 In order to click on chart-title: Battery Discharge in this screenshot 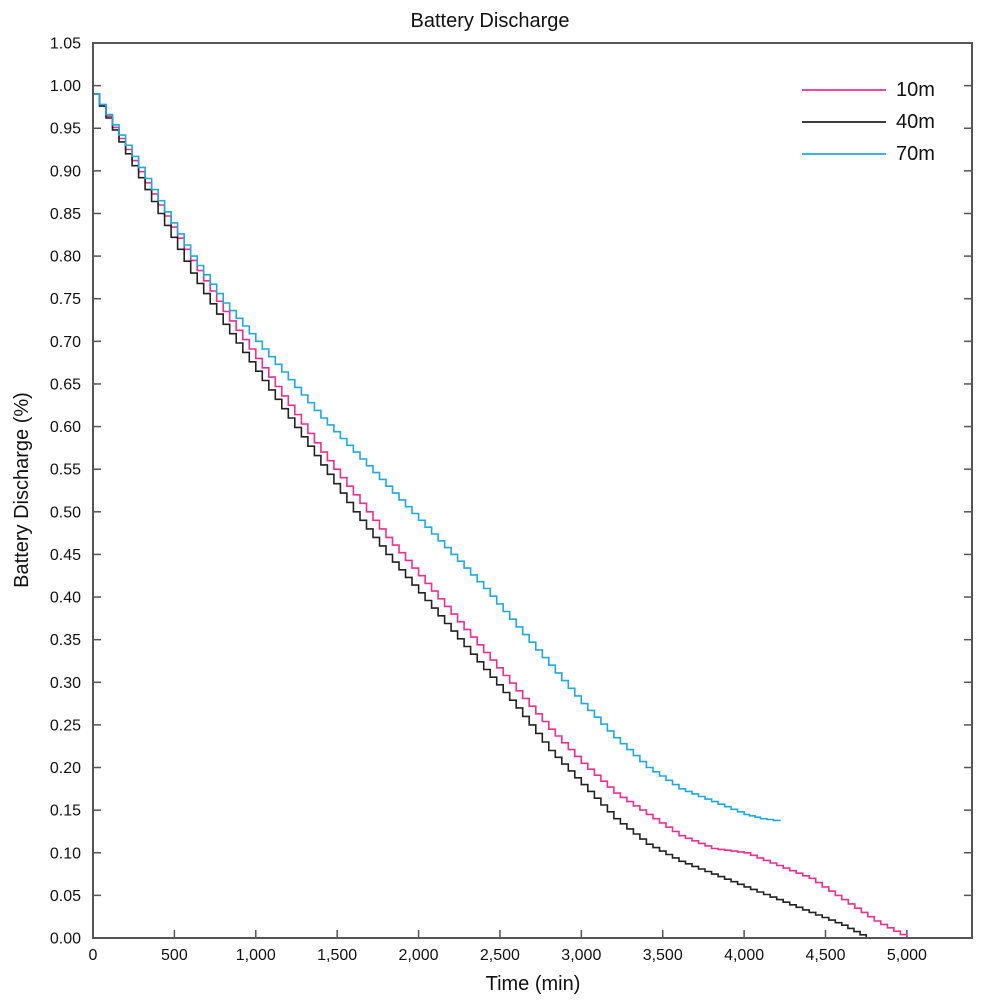, I will do `click(490, 21)`.